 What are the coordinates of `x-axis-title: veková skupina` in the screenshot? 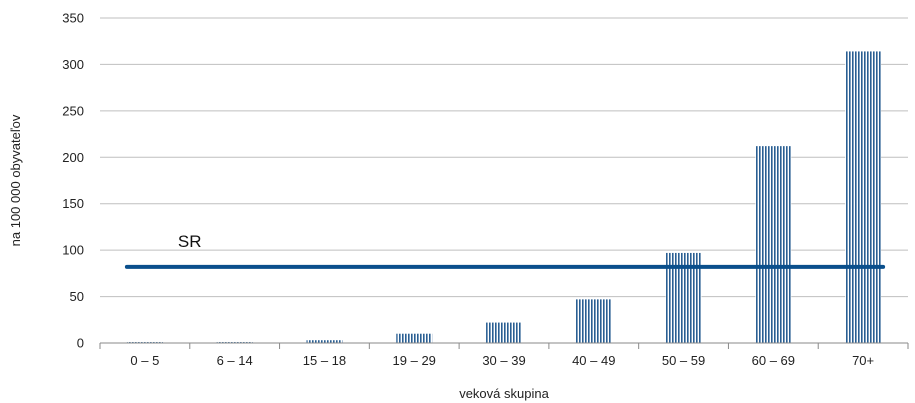 It's located at (504, 393).